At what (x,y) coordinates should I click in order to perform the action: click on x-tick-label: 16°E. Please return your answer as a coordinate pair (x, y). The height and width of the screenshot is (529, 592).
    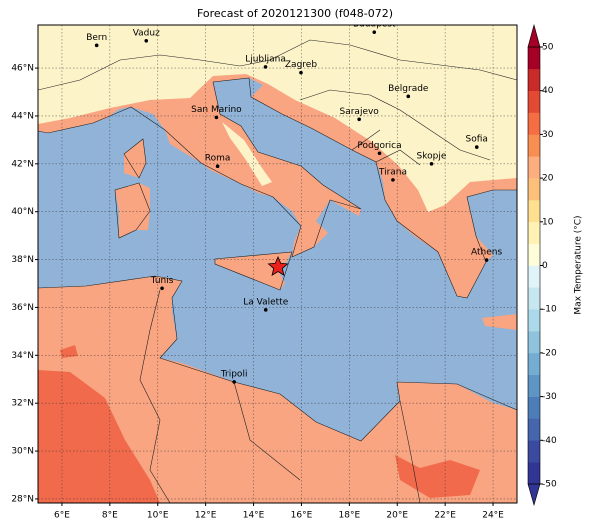
    Looking at the image, I should click on (302, 516).